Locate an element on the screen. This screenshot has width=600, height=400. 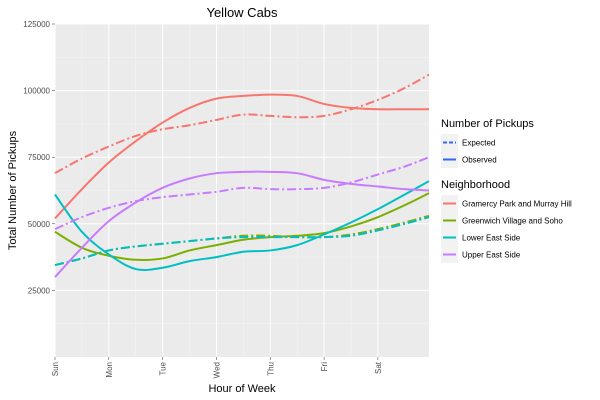
x-tick-label: Sun is located at coordinates (55, 369).